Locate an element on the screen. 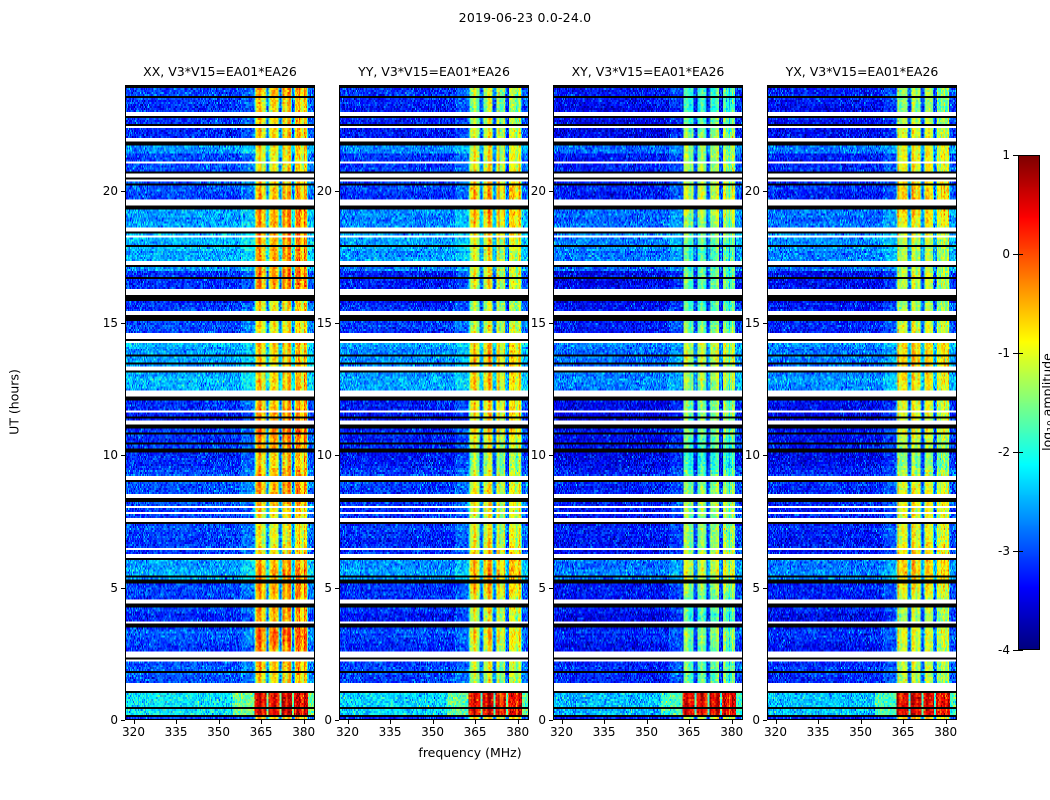  x-ticks-yy: 320 335 350 365 380 is located at coordinates (433, 733).